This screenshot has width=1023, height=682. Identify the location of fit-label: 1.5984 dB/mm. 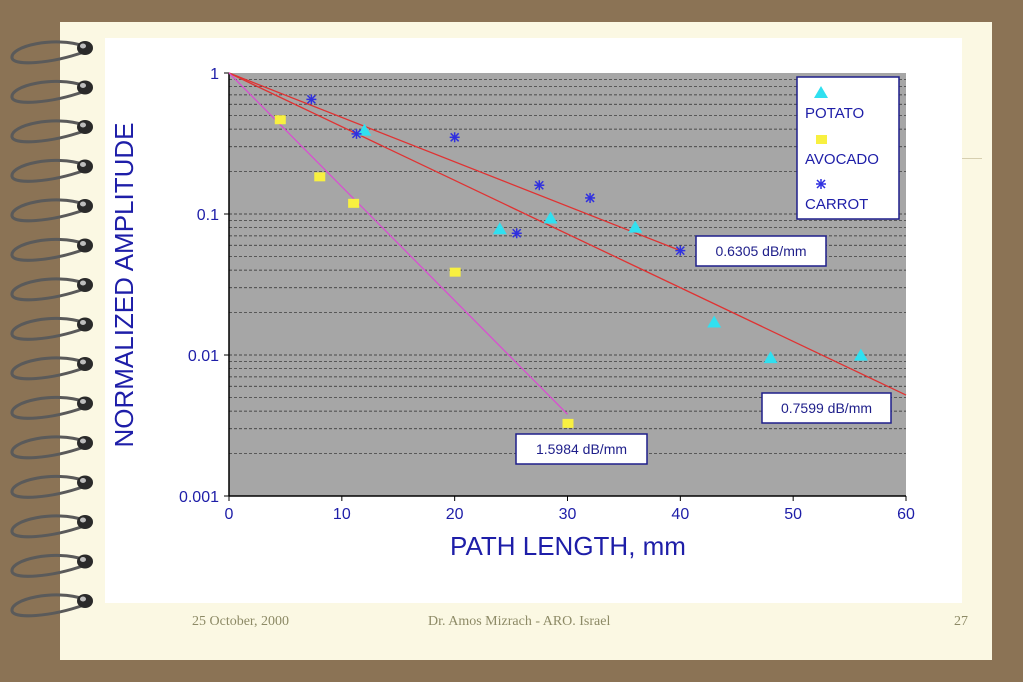
(581, 449).